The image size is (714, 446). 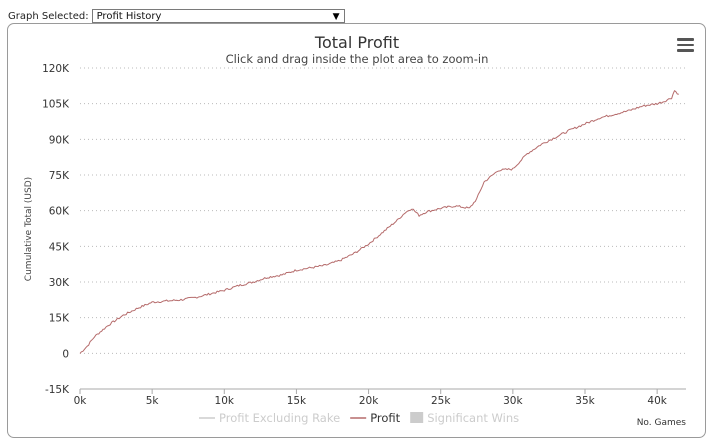 What do you see at coordinates (585, 401) in the screenshot?
I see `x-tick-label: 35k` at bounding box center [585, 401].